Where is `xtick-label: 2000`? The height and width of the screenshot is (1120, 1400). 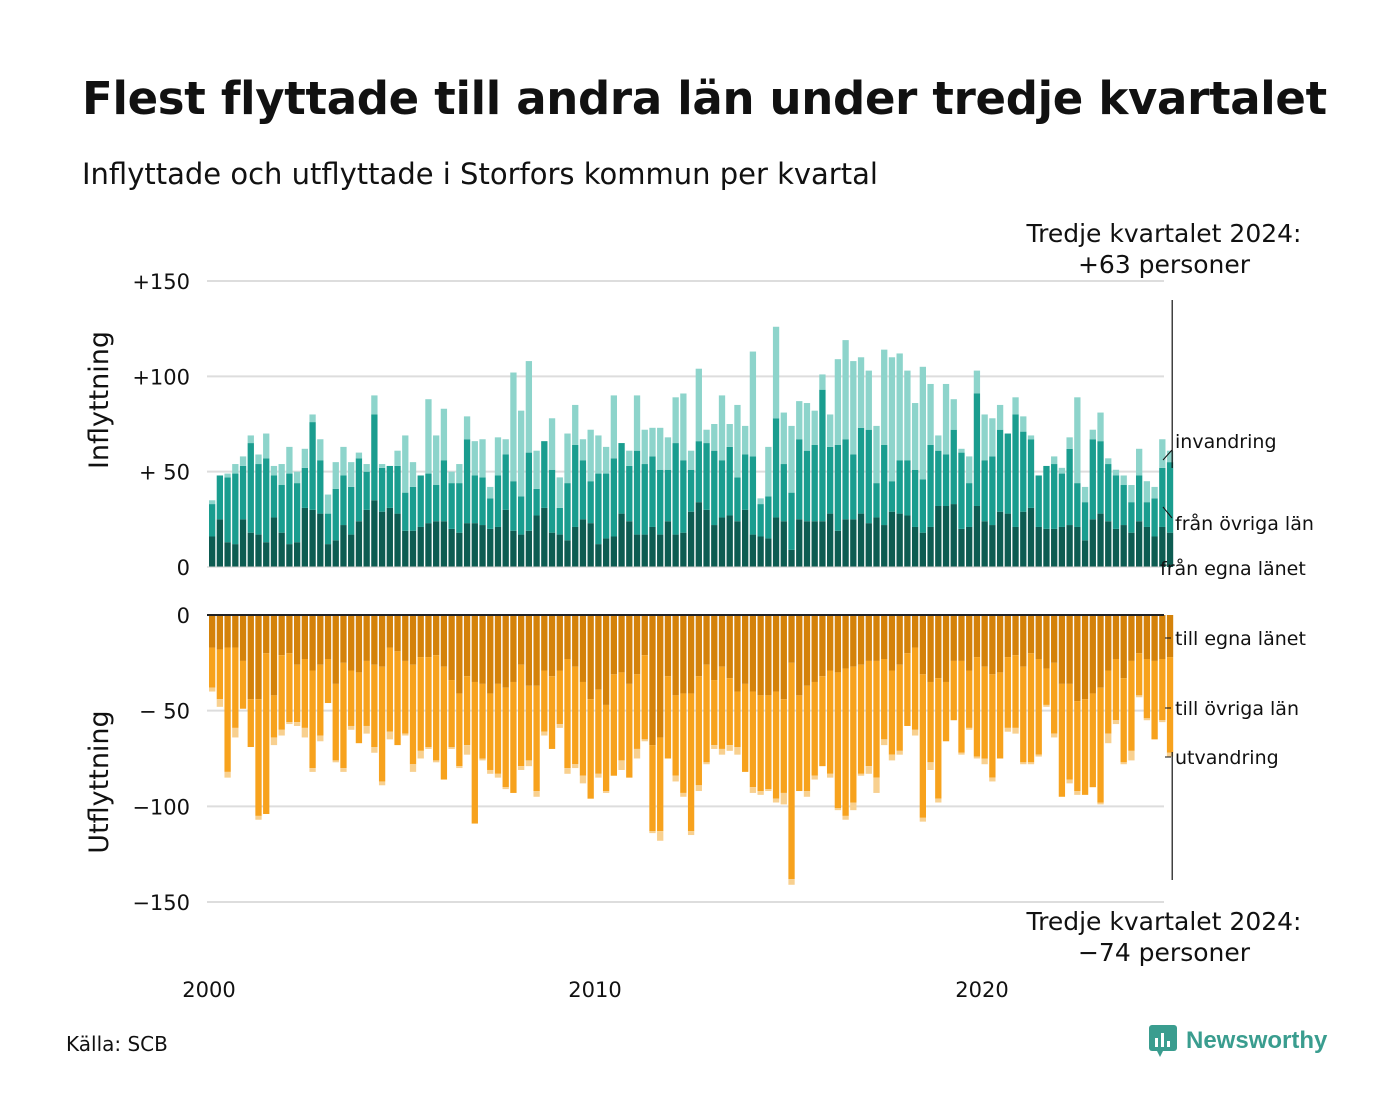
xtick-label: 2000 is located at coordinates (208, 990).